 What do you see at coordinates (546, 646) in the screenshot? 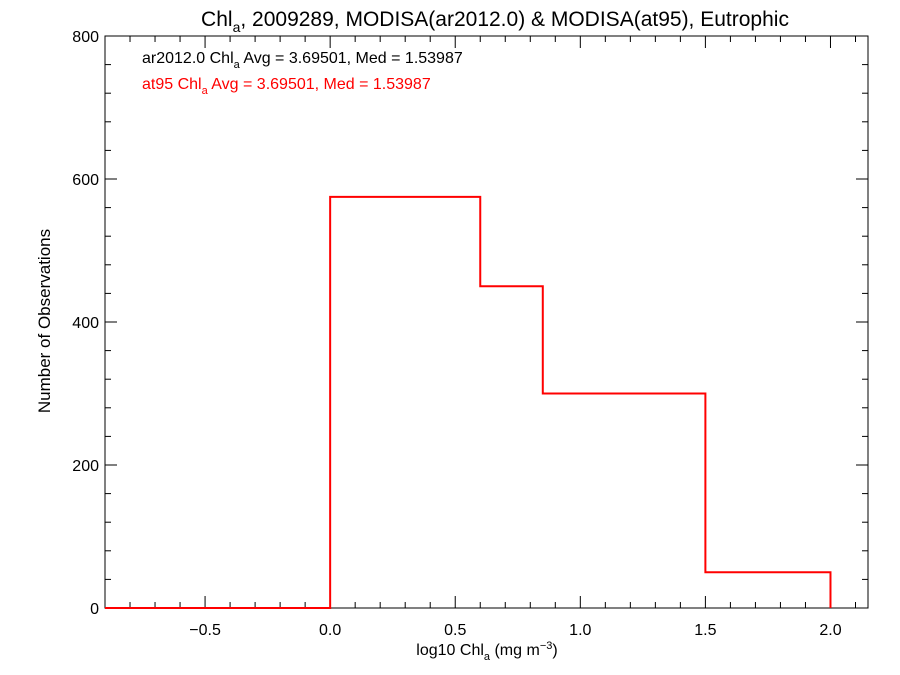
I see `x-axis-label-superscript: −3` at bounding box center [546, 646].